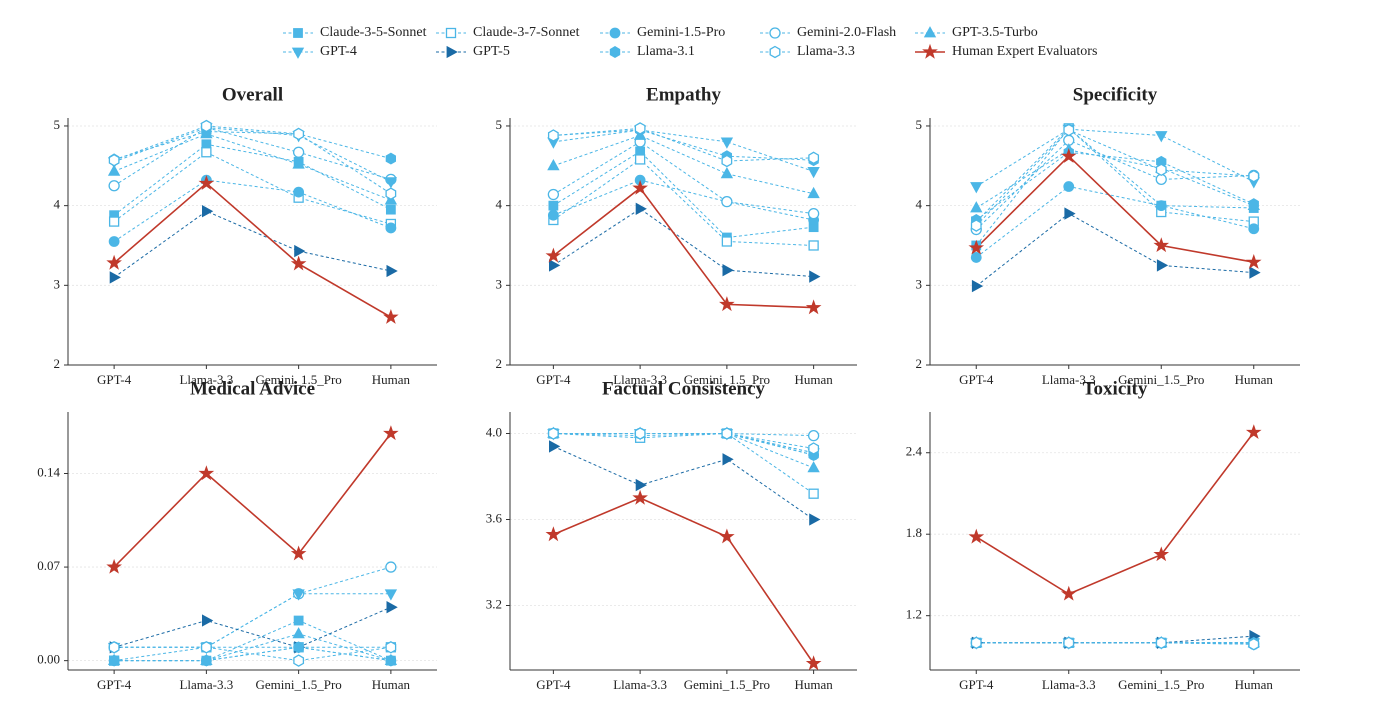  Describe the element at coordinates (499, 363) in the screenshot. I see `y-tick-label: 2` at that location.